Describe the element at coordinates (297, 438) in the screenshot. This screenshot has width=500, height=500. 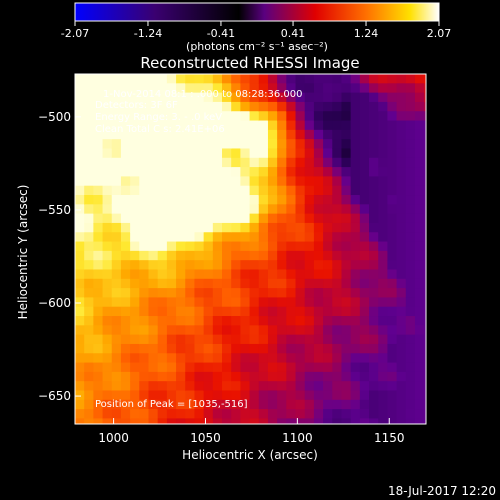
I see `x-tick-label: 1100` at that location.